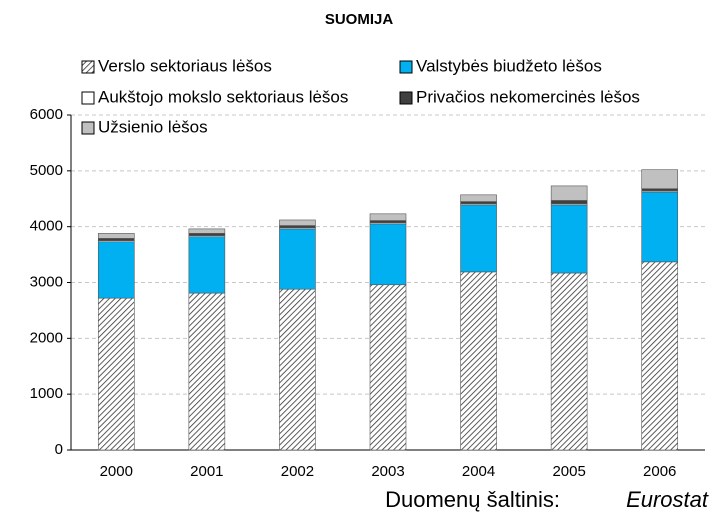 The width and height of the screenshot is (718, 529). What do you see at coordinates (478, 471) in the screenshot?
I see `x-tick-label: 2004` at bounding box center [478, 471].